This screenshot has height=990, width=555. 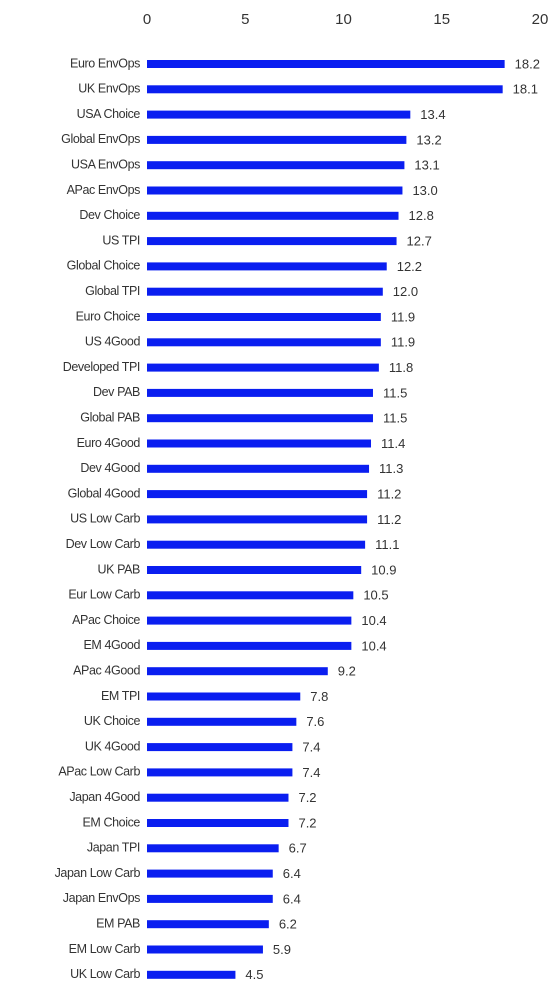 I want to click on value-label: 6.2, so click(x=288, y=924).